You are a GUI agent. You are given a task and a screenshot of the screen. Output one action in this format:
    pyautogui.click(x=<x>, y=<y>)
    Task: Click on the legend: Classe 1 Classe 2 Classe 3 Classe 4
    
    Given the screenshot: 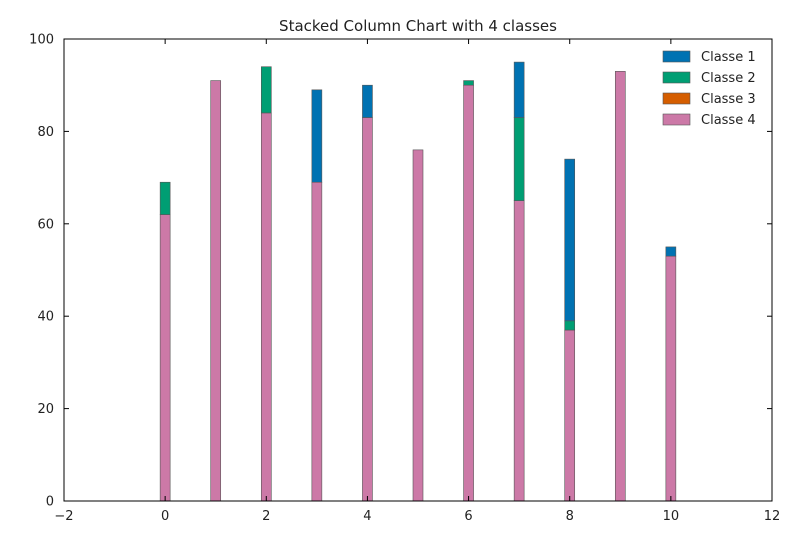 What is the action you would take?
    pyautogui.click(x=709, y=89)
    